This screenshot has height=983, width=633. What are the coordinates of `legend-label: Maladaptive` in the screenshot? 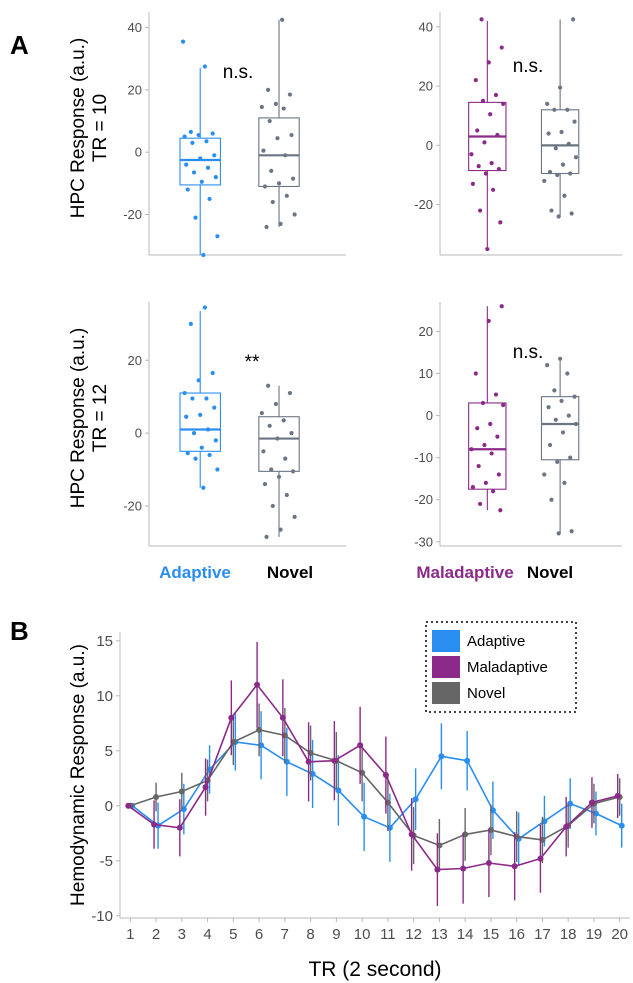 It's located at (507, 667).